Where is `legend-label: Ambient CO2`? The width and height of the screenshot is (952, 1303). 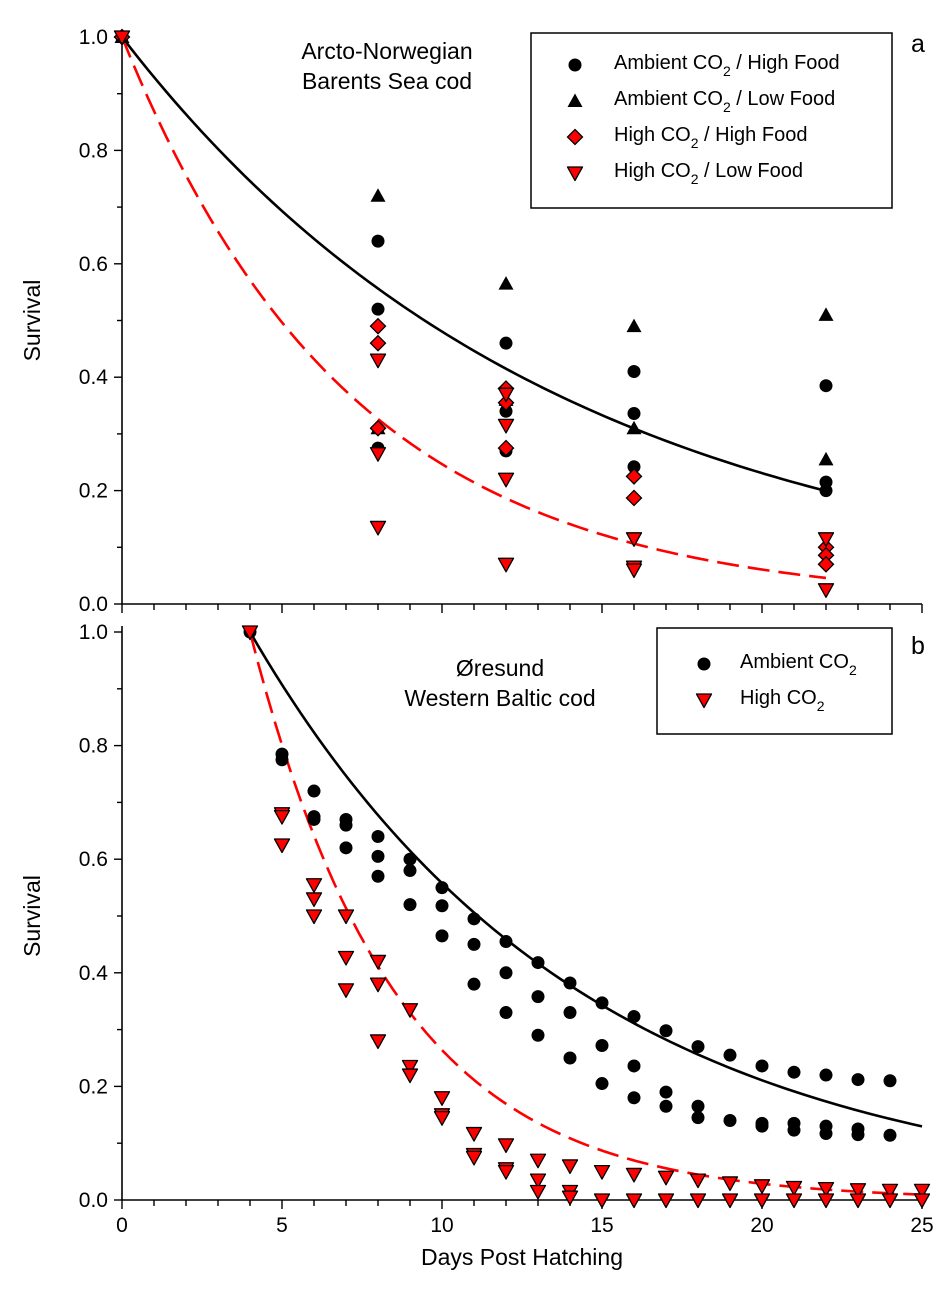
legend-label: Ambient CO2 is located at coordinates (798, 664).